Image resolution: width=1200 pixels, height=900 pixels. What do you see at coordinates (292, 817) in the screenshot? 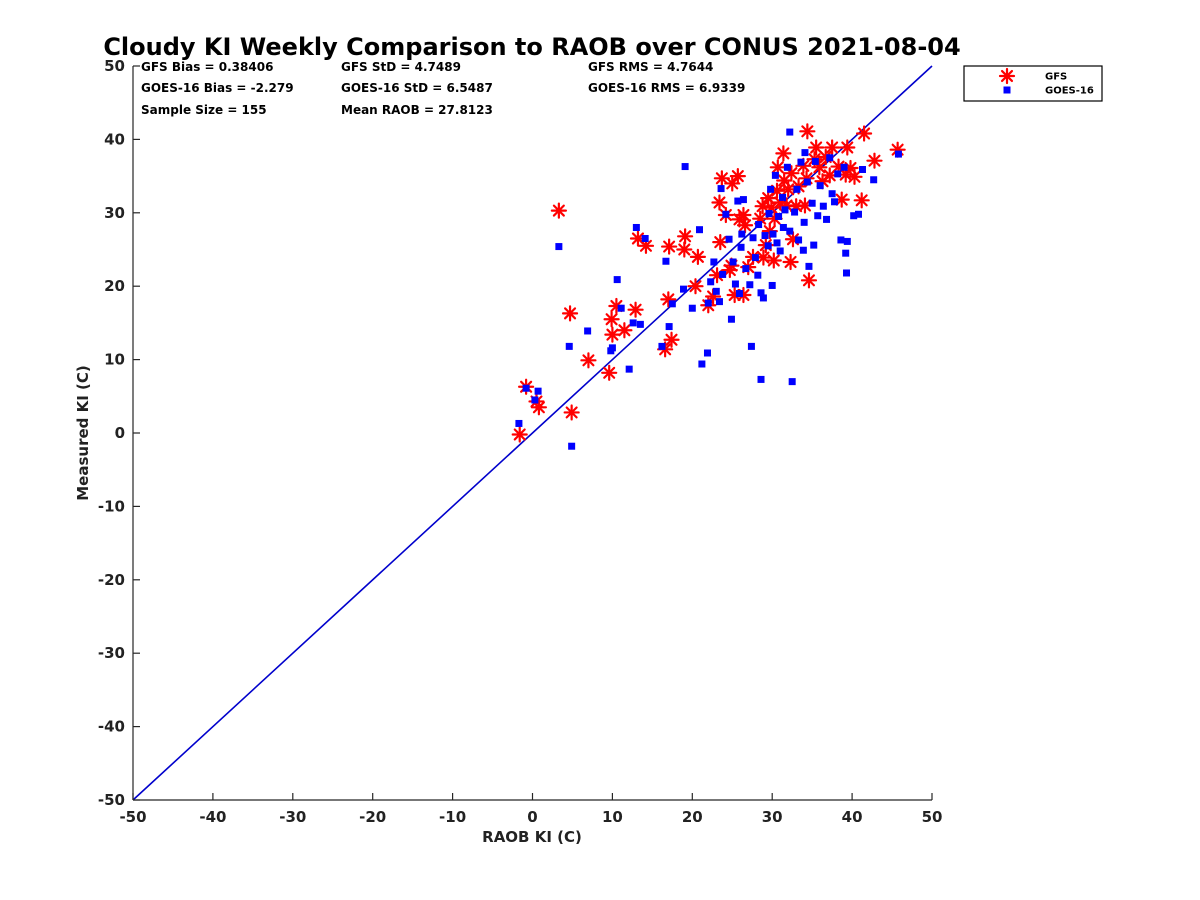
I see `x-tick-label: -30` at bounding box center [292, 817].